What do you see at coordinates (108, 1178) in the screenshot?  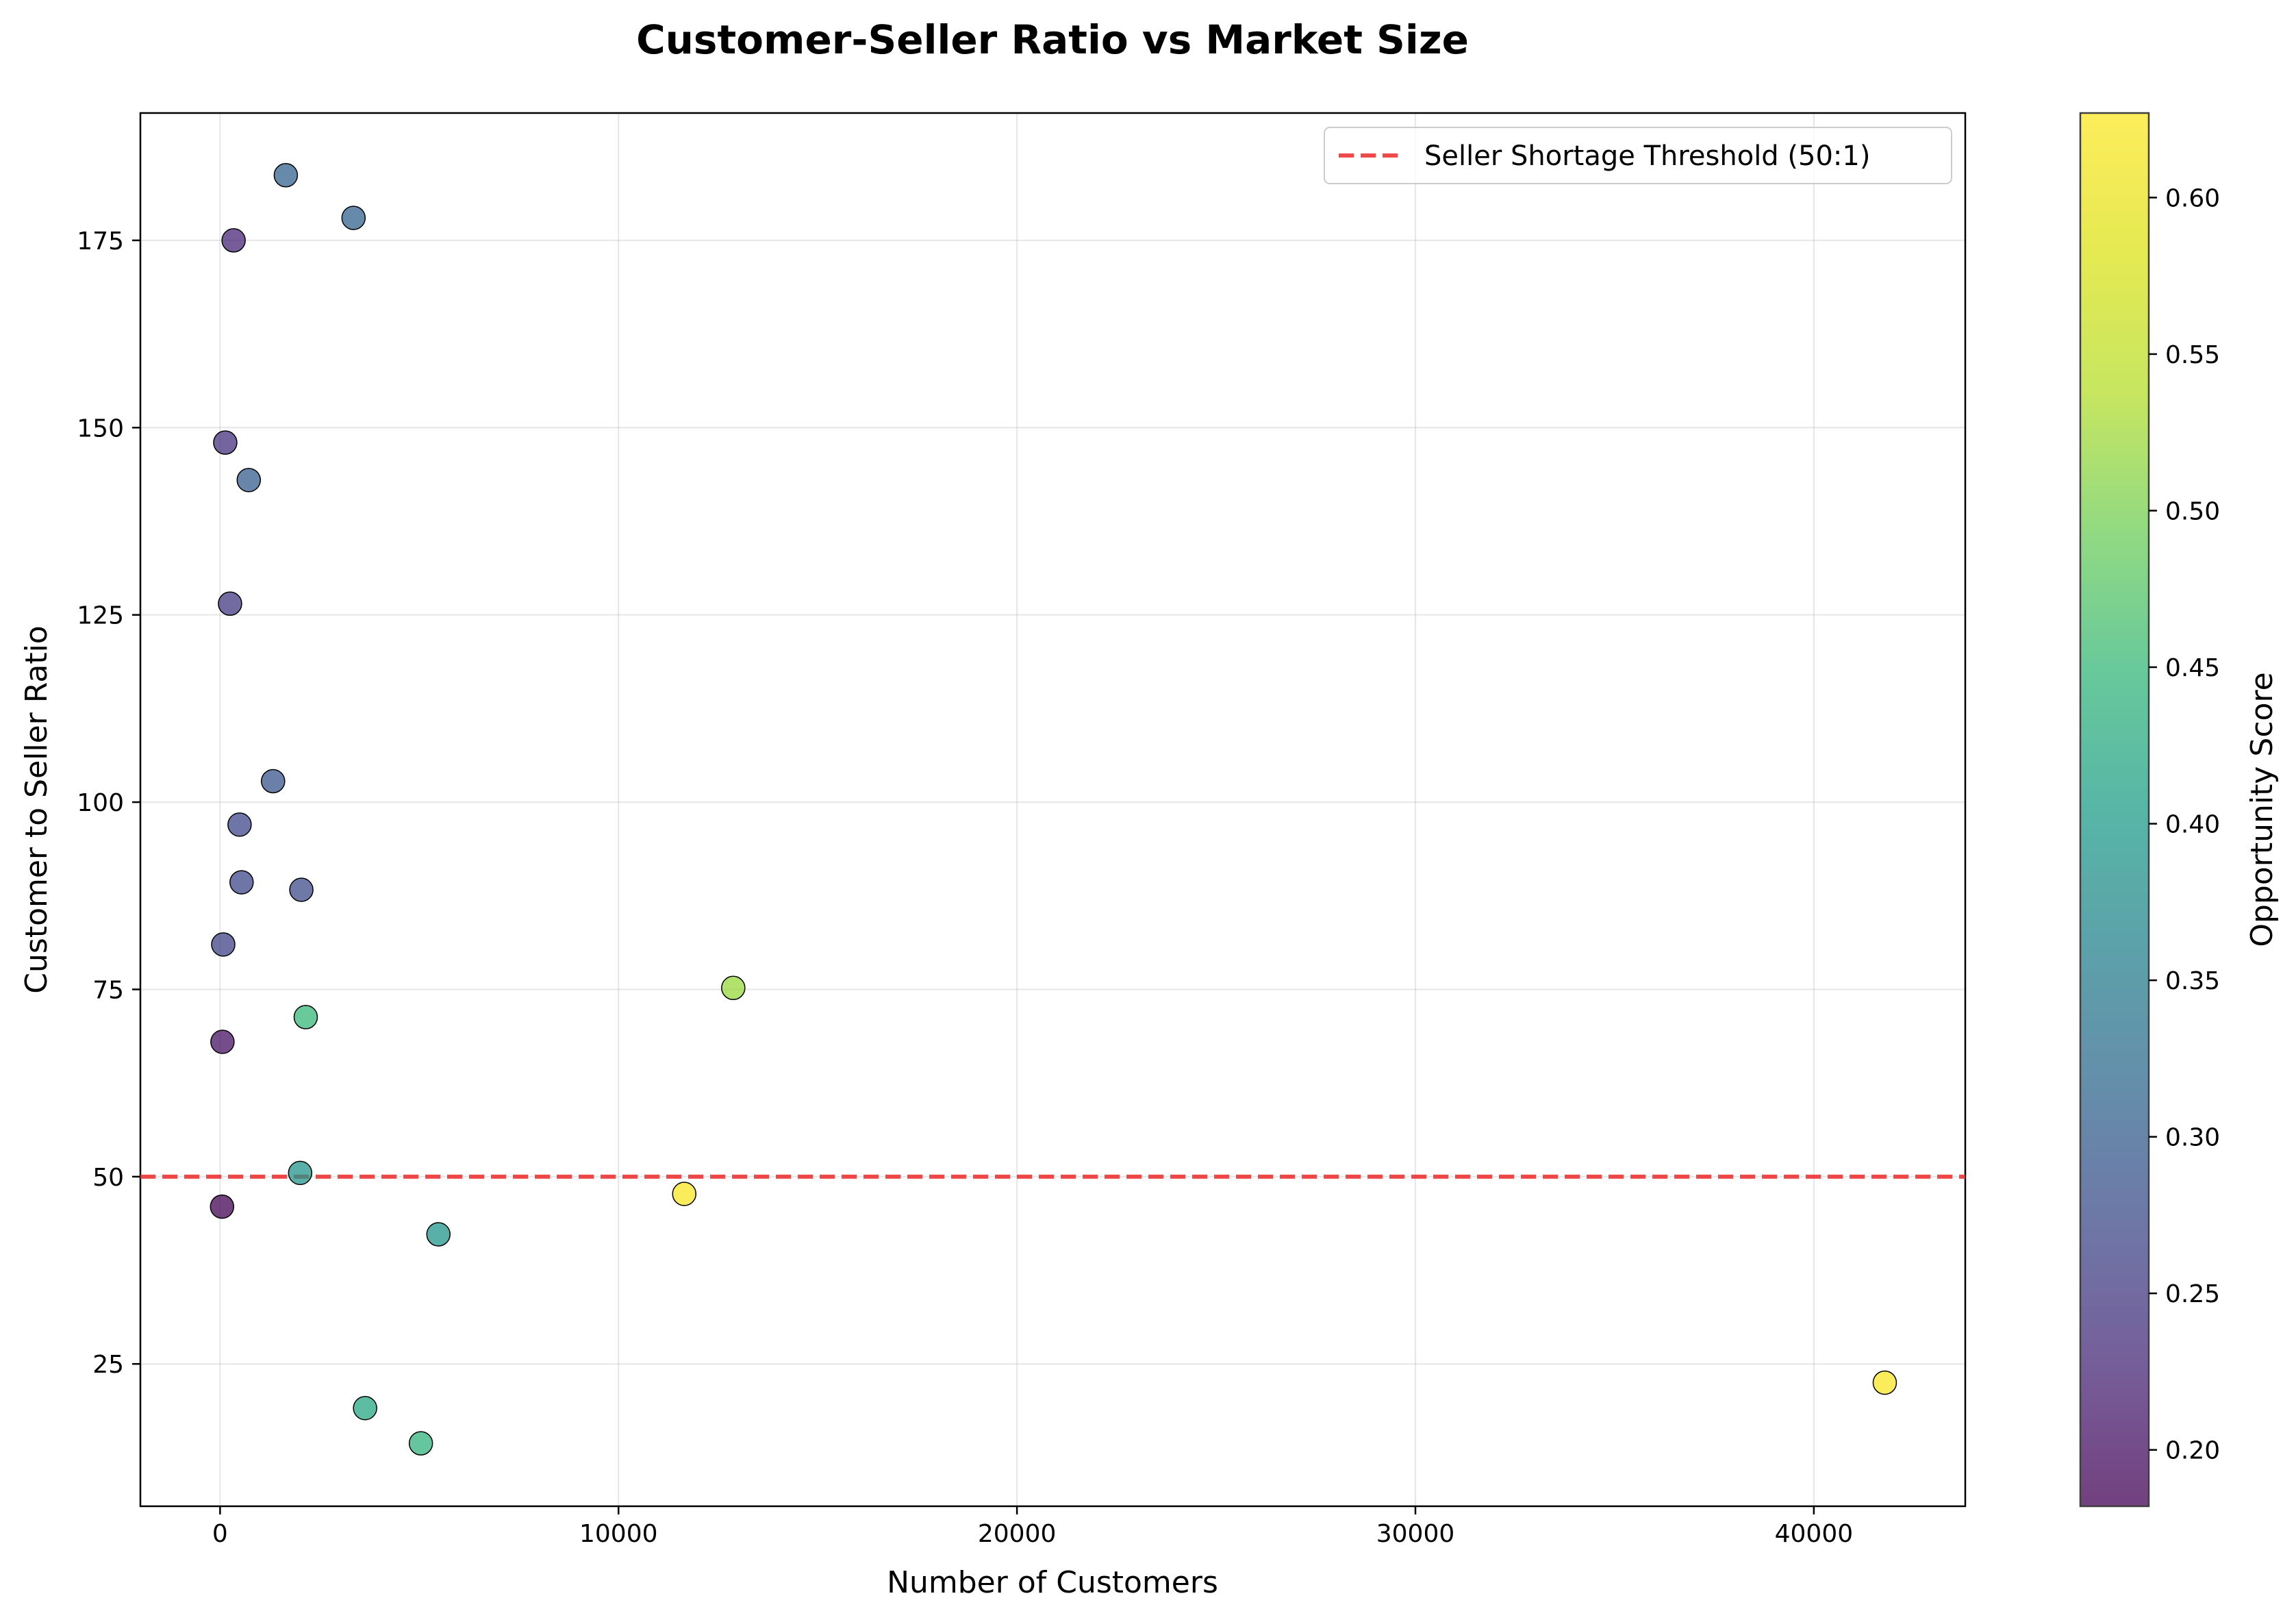 I see `y-tick-label: 50` at bounding box center [108, 1178].